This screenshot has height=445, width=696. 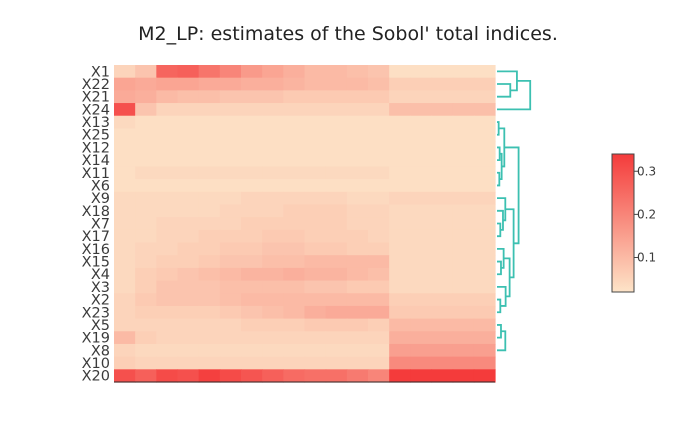 I want to click on row-label: X24, so click(x=96, y=110).